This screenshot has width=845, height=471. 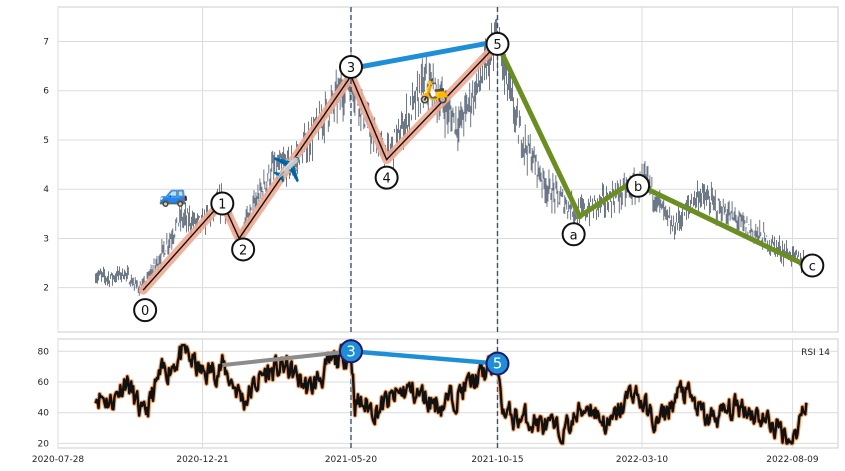 I want to click on wave-label-2: 2, so click(x=243, y=250).